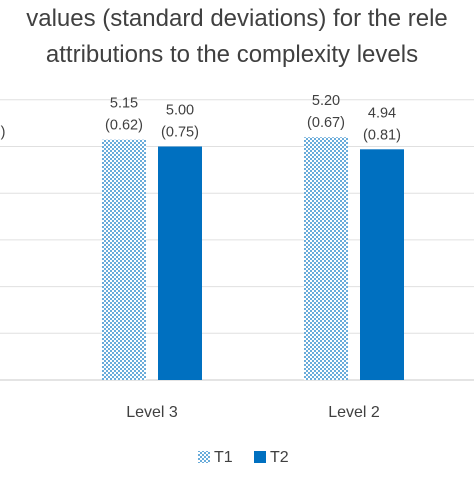  I want to click on data-label: (0.62), so click(124, 125).